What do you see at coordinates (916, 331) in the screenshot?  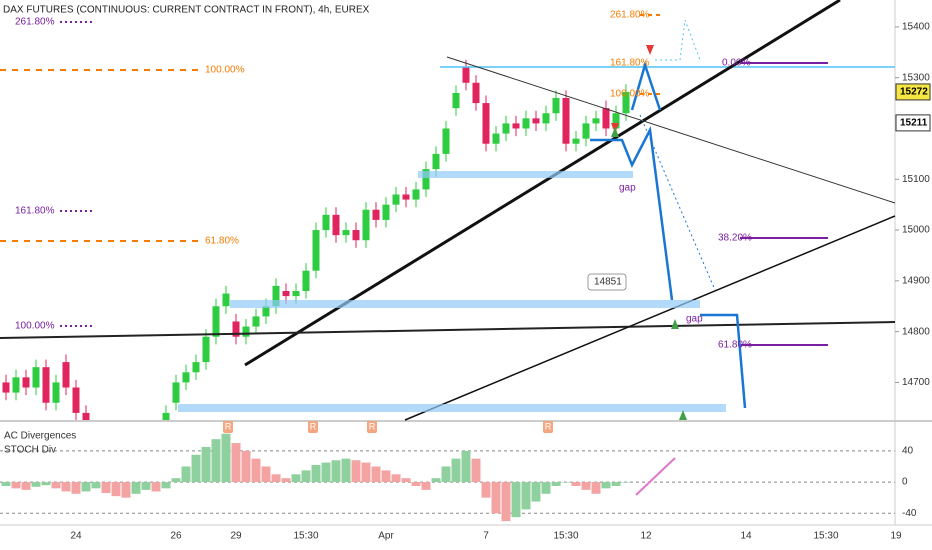 I see `y-tick-label: 14800` at bounding box center [916, 331].